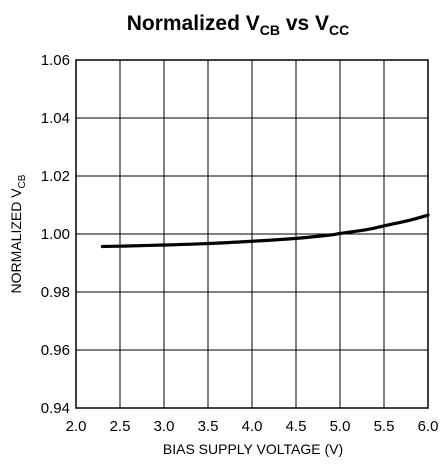 This screenshot has width=442, height=468. Describe the element at coordinates (304, 23) in the screenshot. I see `chart-title-mid: vs V` at that location.